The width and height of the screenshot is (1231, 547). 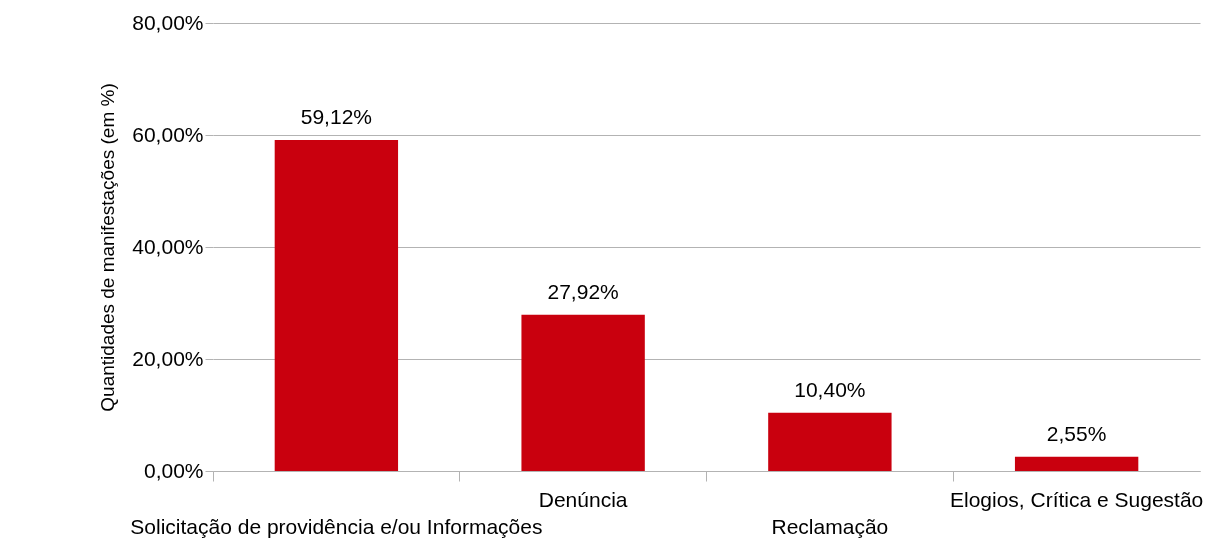 What do you see at coordinates (830, 526) in the screenshot?
I see `x-tick-label: Reclamação` at bounding box center [830, 526].